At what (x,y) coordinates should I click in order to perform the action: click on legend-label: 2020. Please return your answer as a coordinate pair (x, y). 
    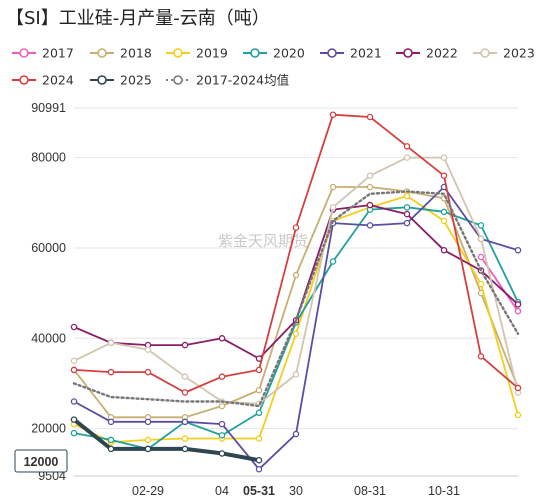
    Looking at the image, I should click on (289, 53).